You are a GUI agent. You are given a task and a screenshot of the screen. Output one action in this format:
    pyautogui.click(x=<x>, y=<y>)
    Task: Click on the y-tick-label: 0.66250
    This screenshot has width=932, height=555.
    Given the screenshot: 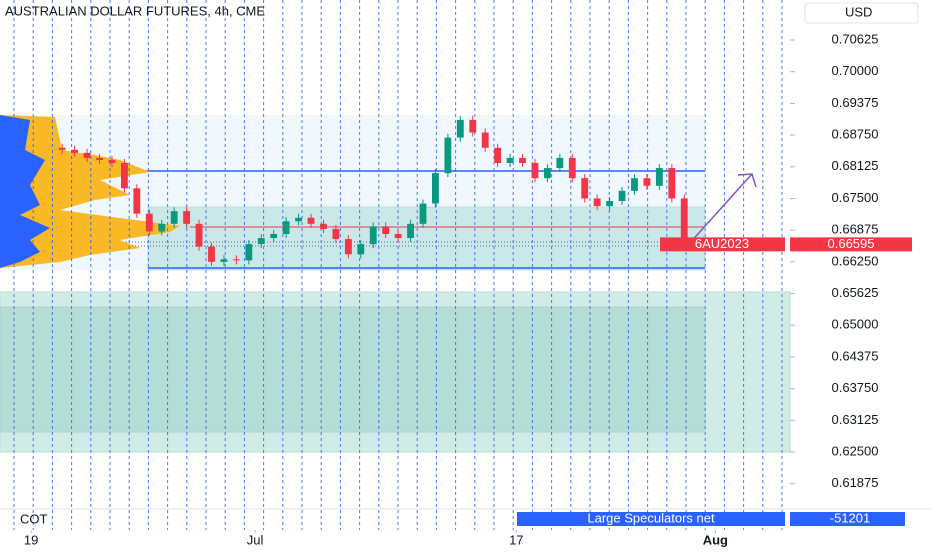 What is the action you would take?
    pyautogui.click(x=855, y=260)
    